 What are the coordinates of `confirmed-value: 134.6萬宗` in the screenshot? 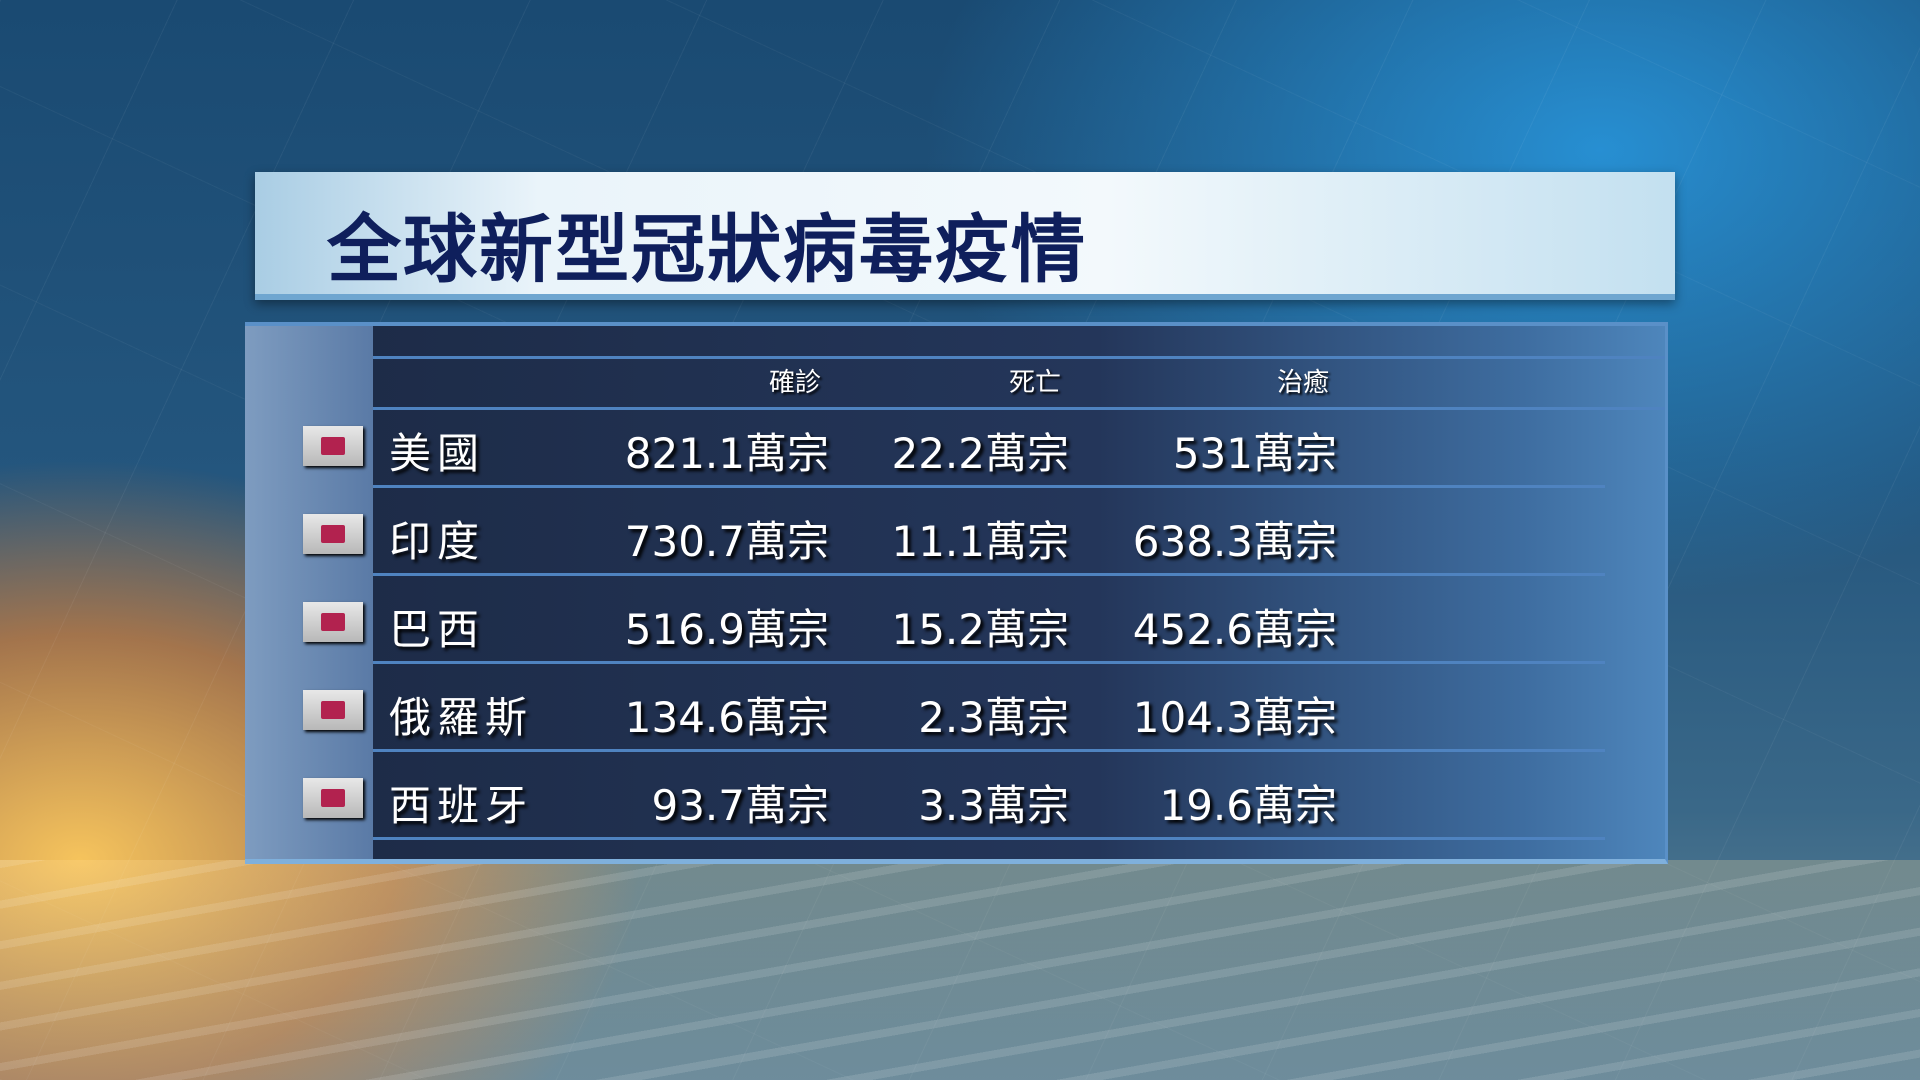 It's located at (726, 717).